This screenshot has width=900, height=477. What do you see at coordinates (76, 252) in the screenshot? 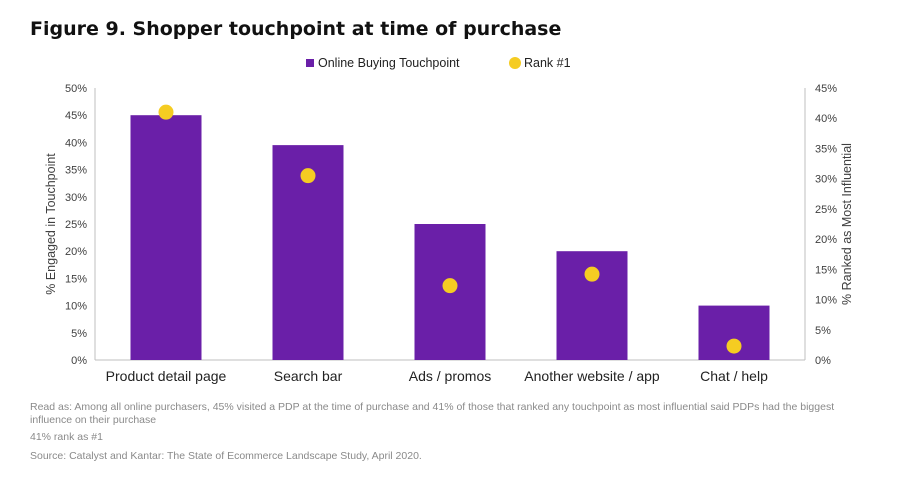
I see `y-tick-label-left: 20%` at bounding box center [76, 252].